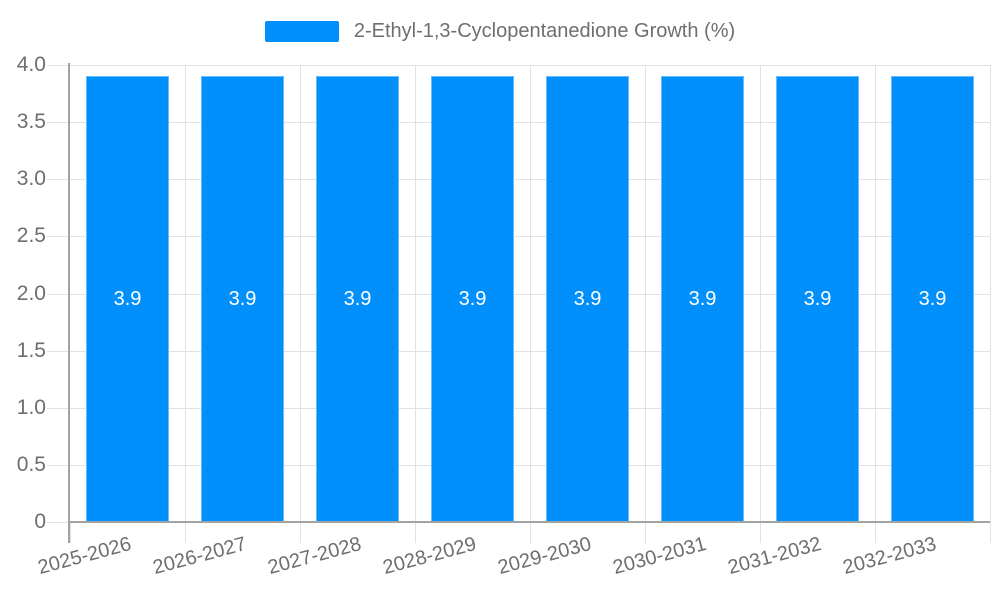 Image resolution: width=1000 pixels, height=600 pixels. What do you see at coordinates (31, 407) in the screenshot?
I see `y-axis-label: 1.0` at bounding box center [31, 407].